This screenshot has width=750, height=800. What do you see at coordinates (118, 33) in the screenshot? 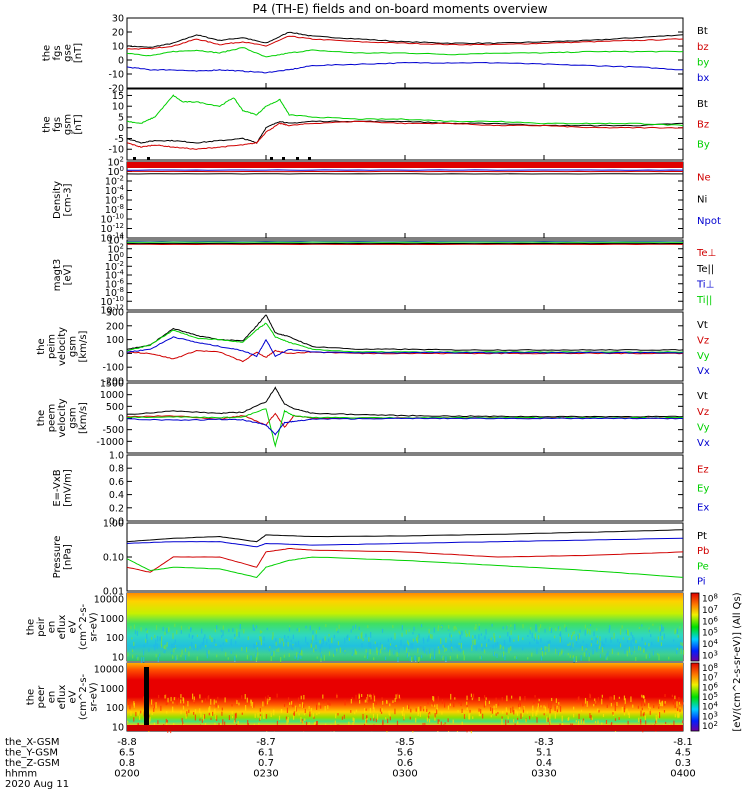
I see `y-tick-label: 20` at bounding box center [118, 33].